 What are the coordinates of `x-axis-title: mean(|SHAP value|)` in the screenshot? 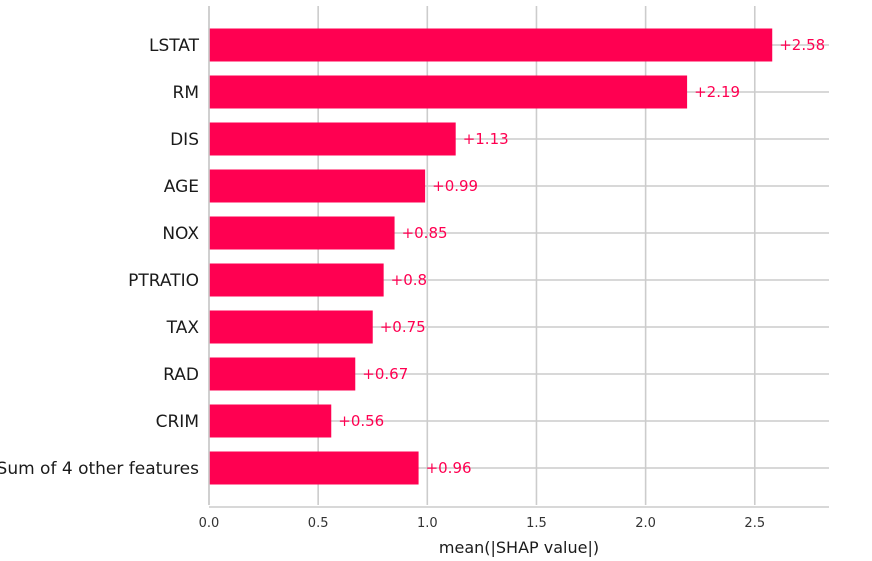 It's located at (519, 547).